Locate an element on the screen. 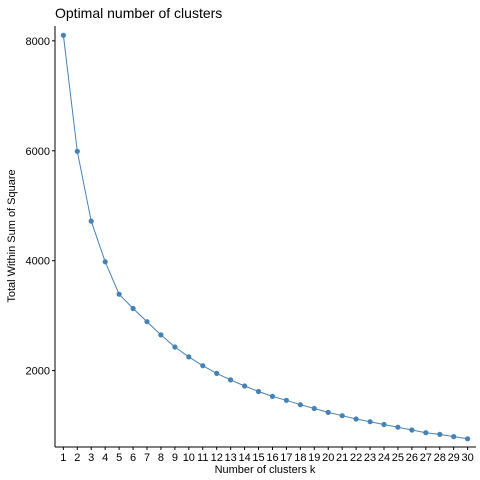  y-tick-label: 6000 is located at coordinates (38, 152).